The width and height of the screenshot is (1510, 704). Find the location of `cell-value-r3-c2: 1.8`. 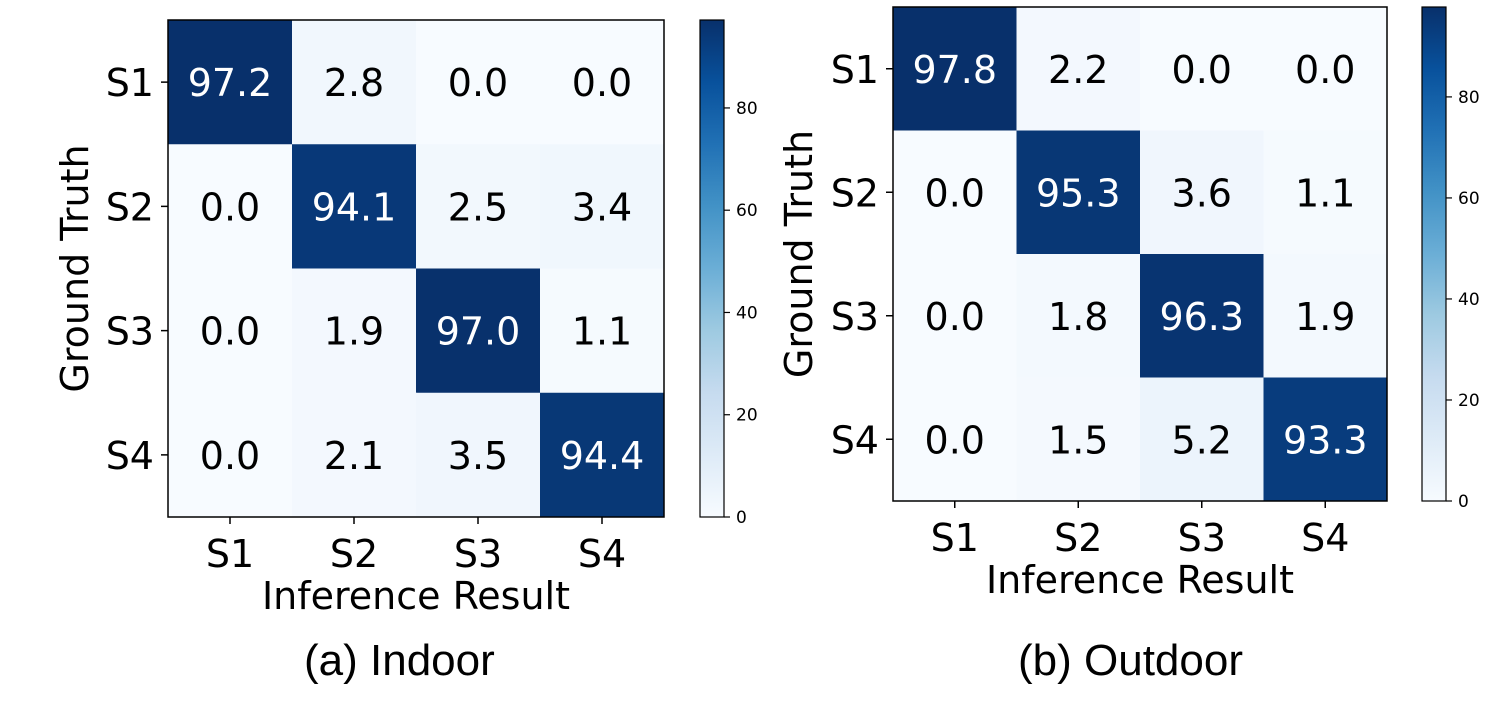

cell-value-r3-c2: 1.8 is located at coordinates (1078, 317).